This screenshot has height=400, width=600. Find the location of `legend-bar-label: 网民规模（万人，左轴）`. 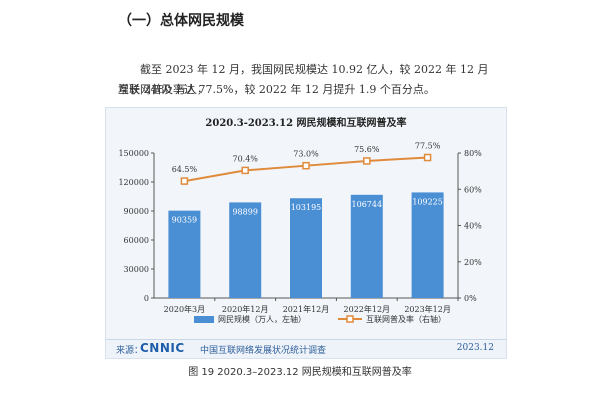

legend-bar-label: 网民规模（万人，左轴） is located at coordinates (262, 319).